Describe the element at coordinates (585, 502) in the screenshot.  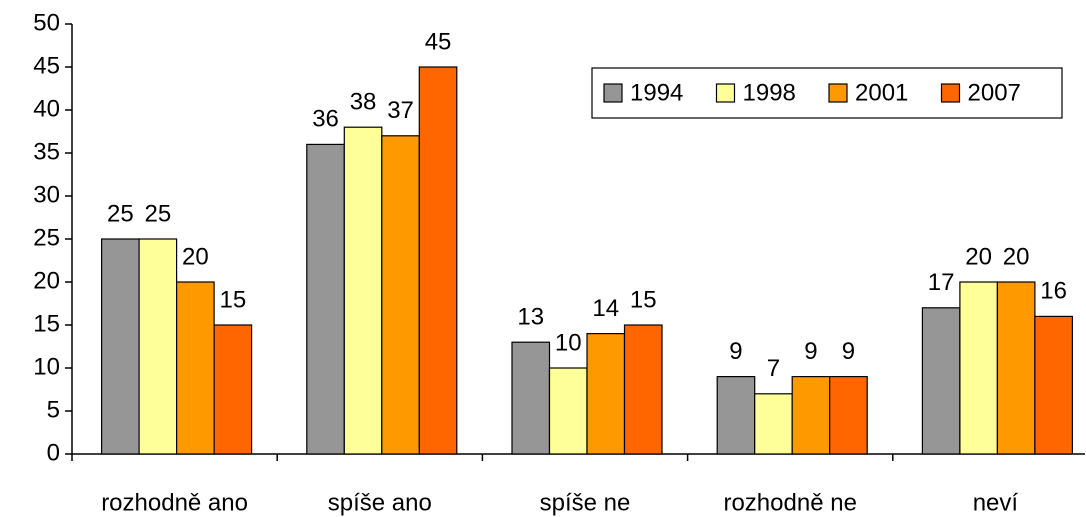
I see `x-tick-label: spíše ne` at that location.